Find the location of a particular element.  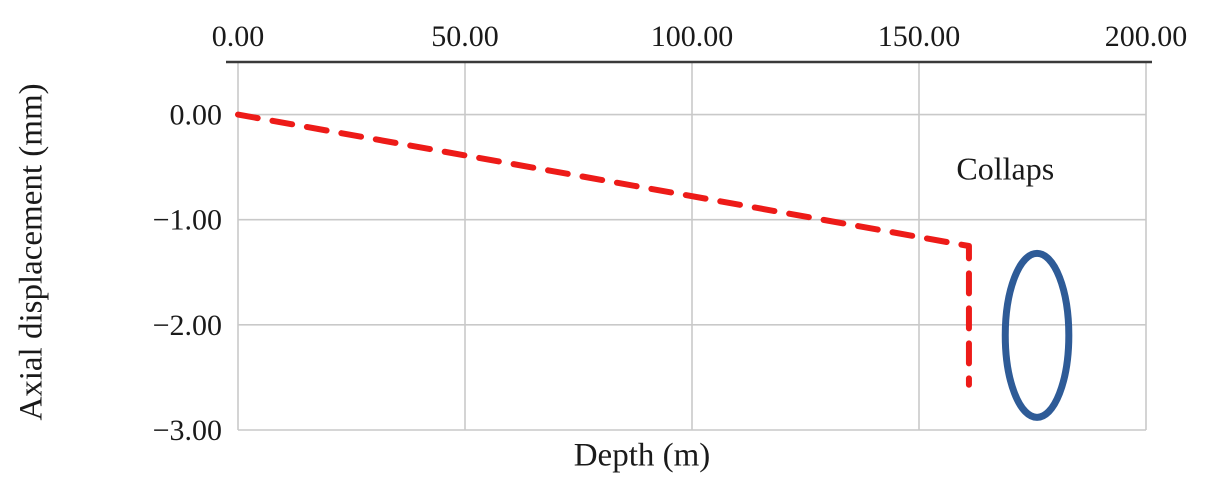

y-tick-label: −3.00 is located at coordinates (187, 430).